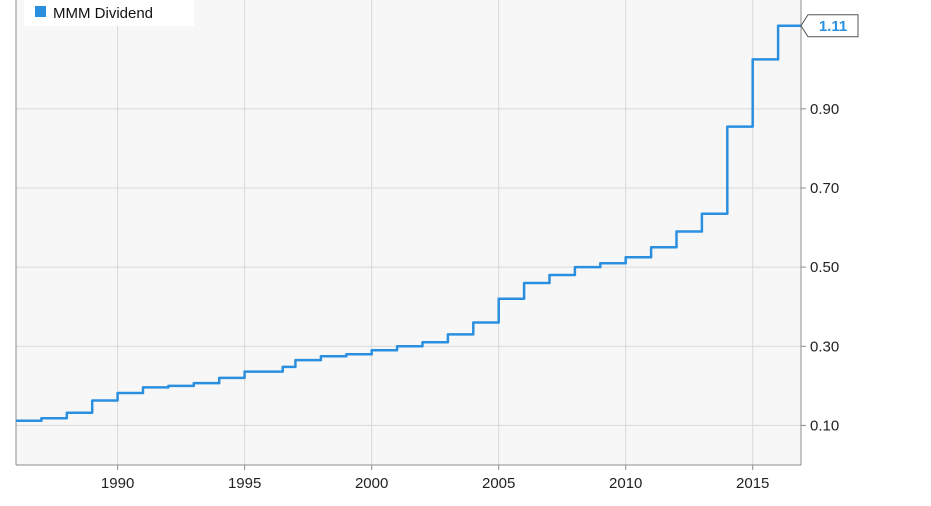 This screenshot has width=931, height=506. What do you see at coordinates (625, 483) in the screenshot?
I see `x-tick-label: 2010` at bounding box center [625, 483].